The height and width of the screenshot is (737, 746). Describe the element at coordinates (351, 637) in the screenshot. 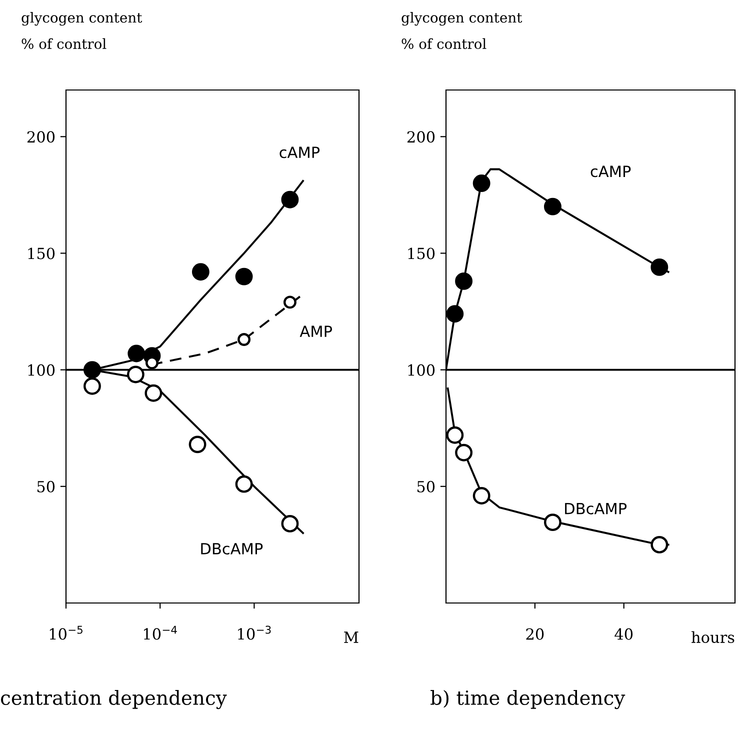

I see `x-axis-title: M` at that location.